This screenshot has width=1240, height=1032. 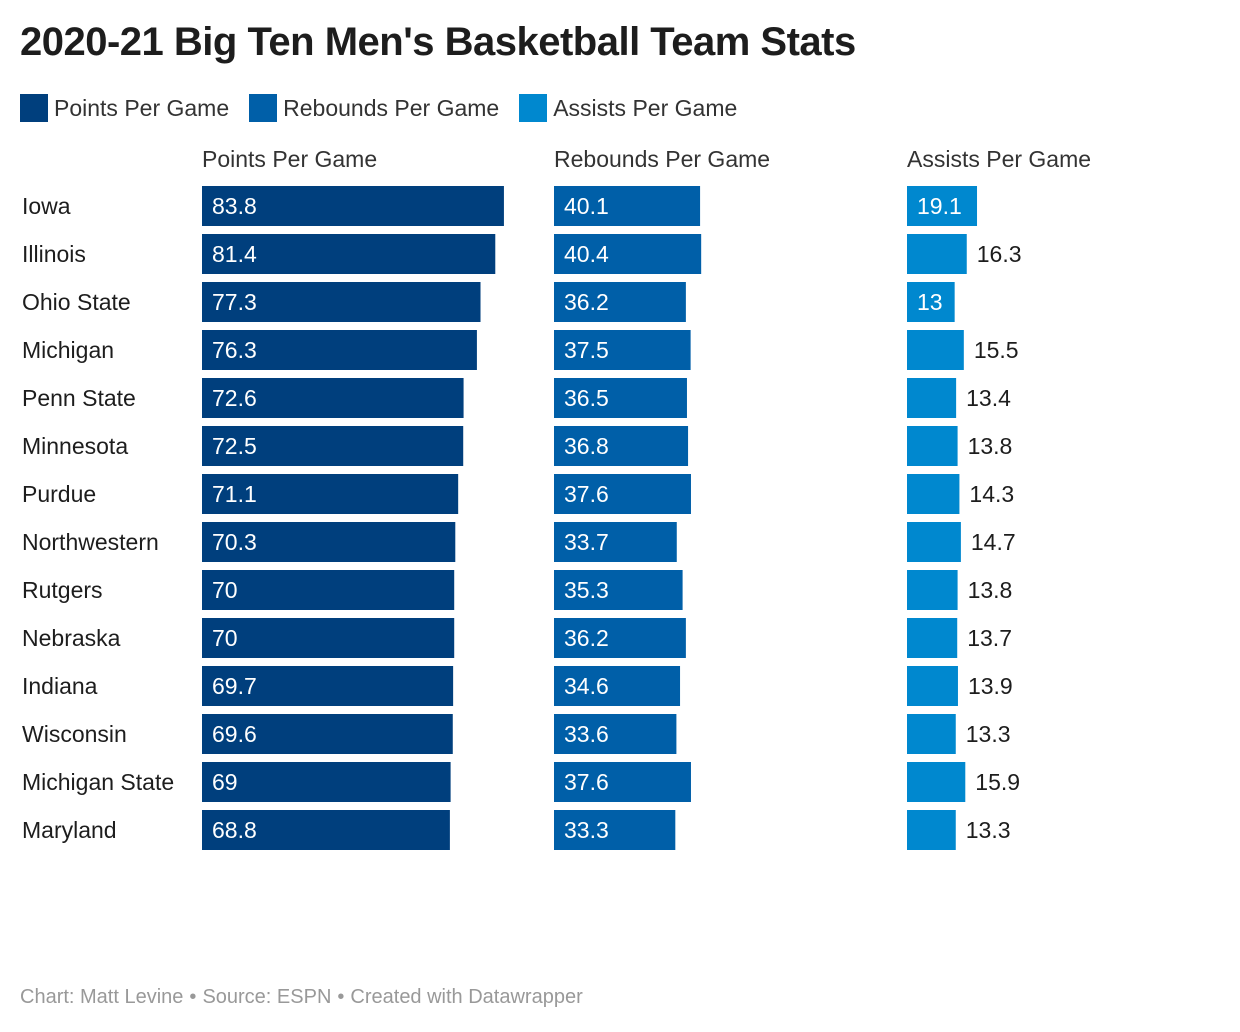 I want to click on legend-swatch-points, so click(x=34, y=108).